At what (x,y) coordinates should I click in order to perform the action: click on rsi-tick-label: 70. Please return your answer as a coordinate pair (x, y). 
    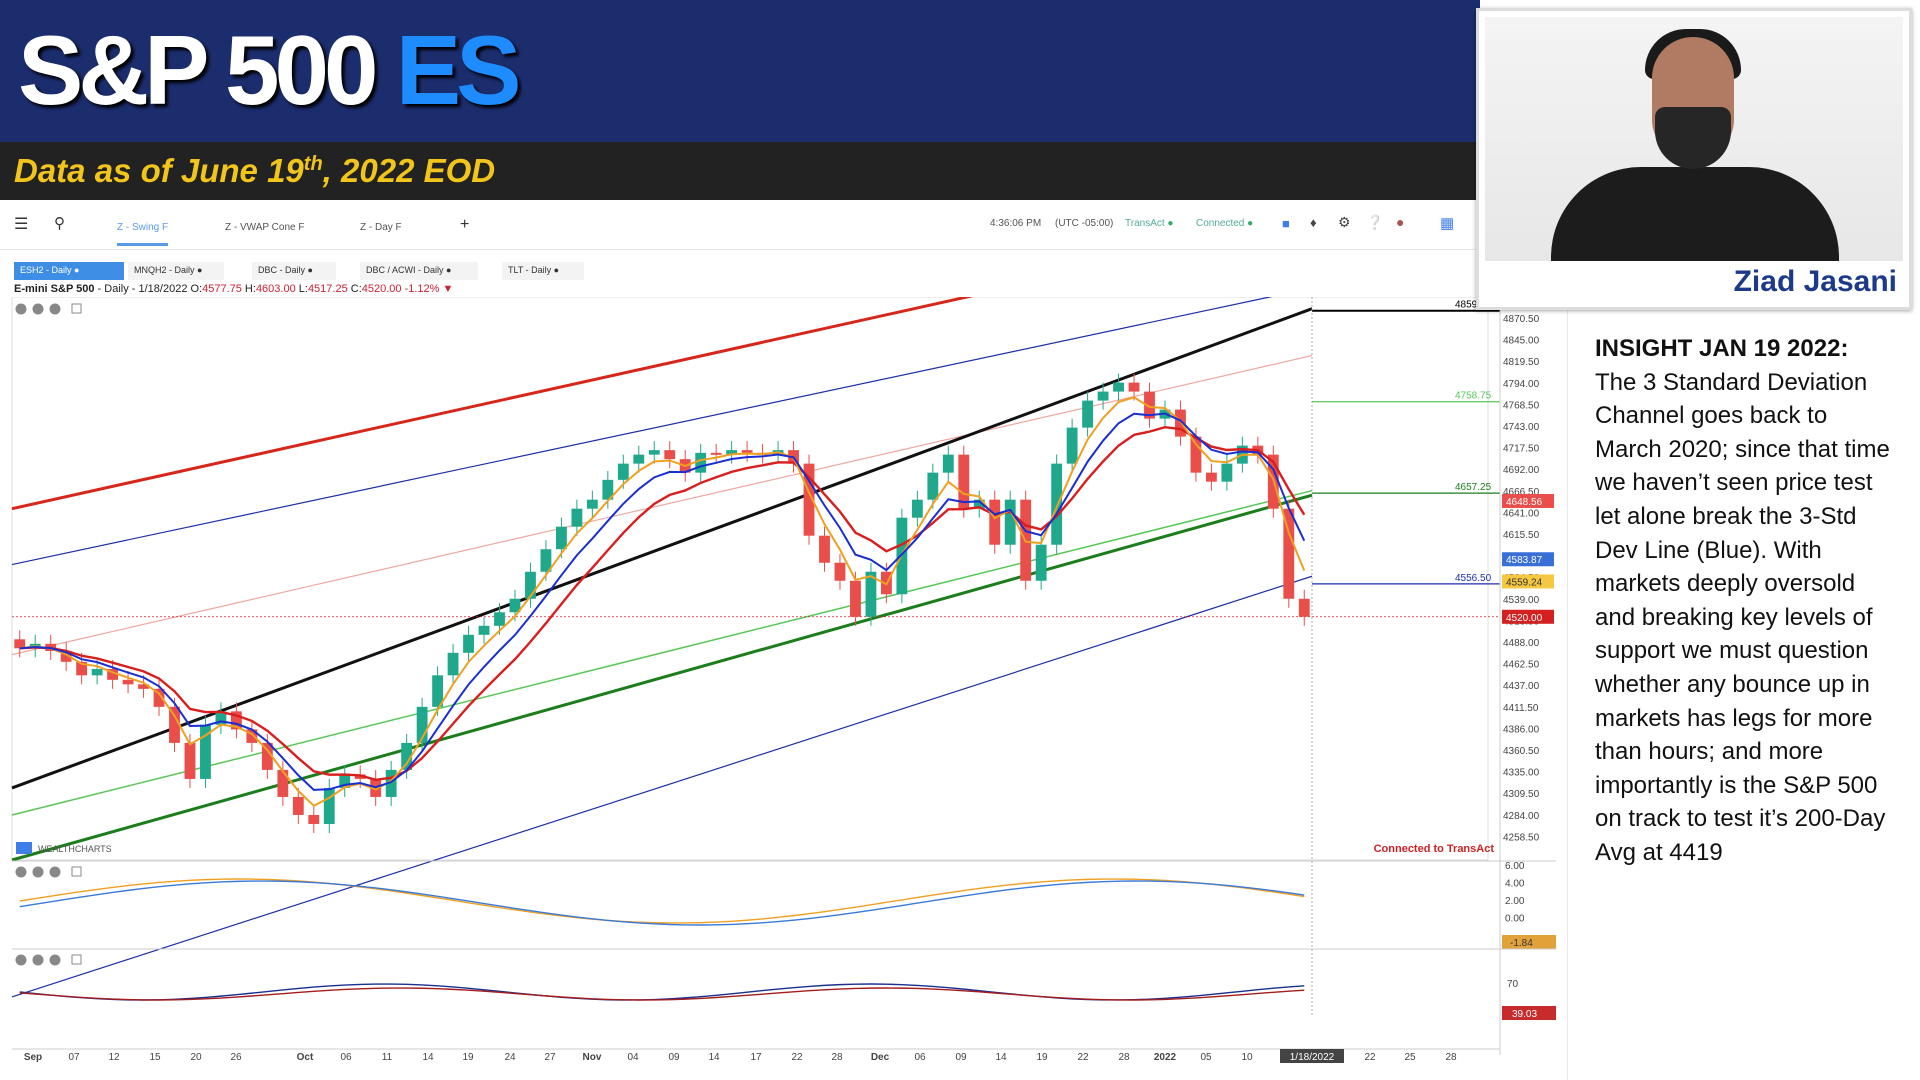
    Looking at the image, I should click on (1513, 984).